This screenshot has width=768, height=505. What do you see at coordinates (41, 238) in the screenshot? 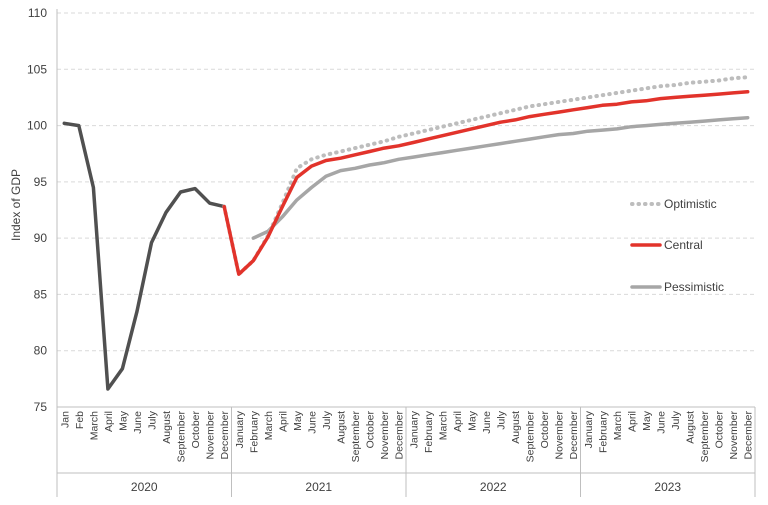
I see `y-tick-label: 90` at bounding box center [41, 238].